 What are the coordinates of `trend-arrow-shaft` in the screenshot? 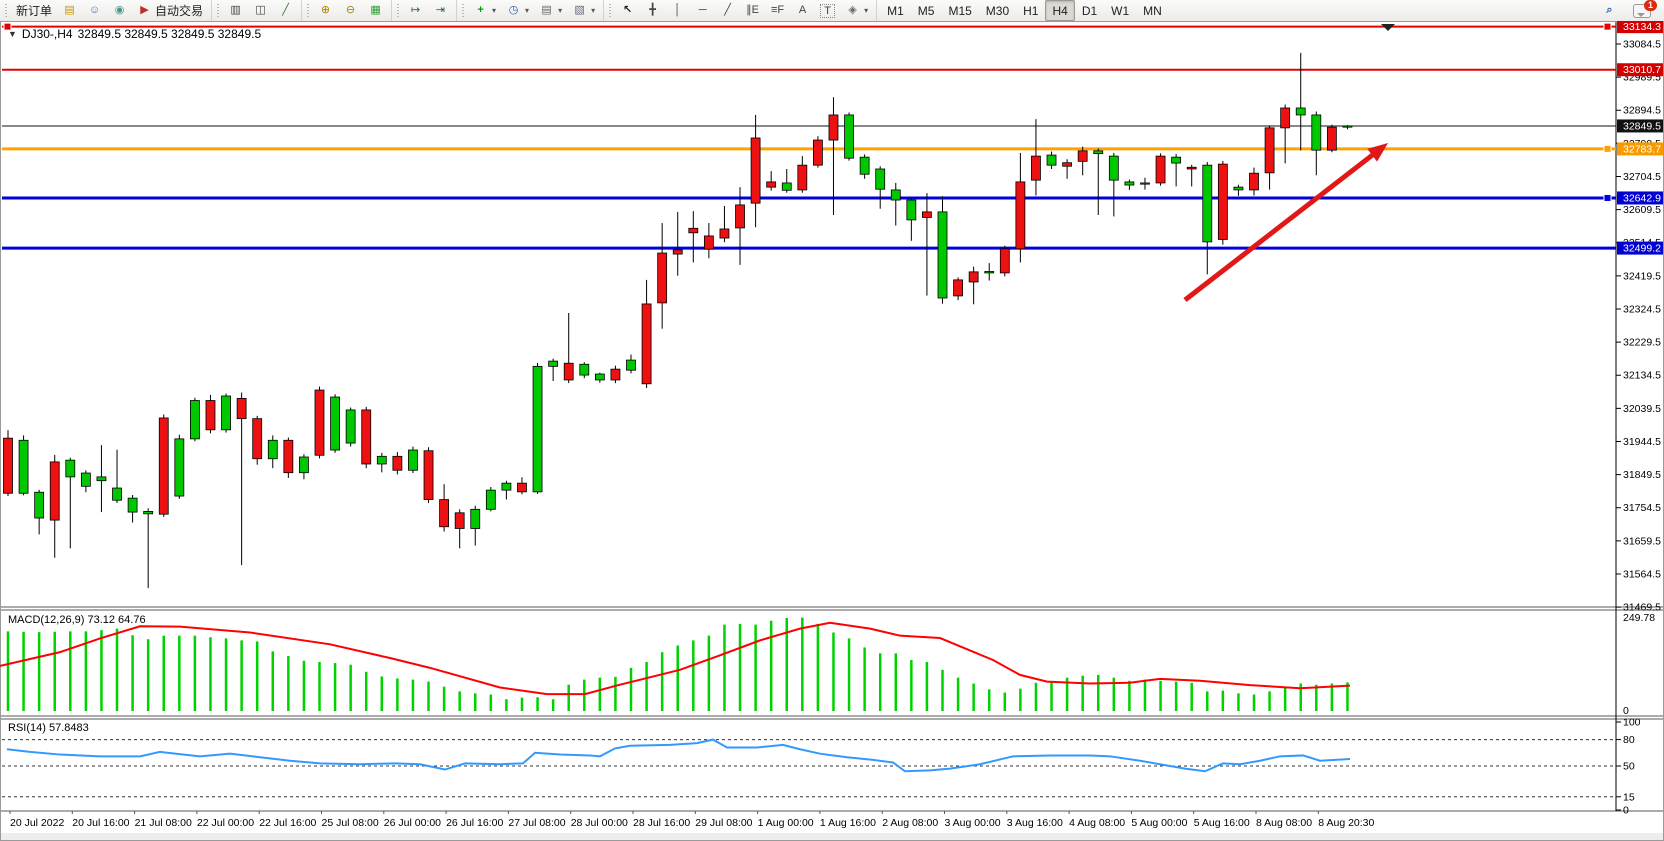 It's located at (1281, 225).